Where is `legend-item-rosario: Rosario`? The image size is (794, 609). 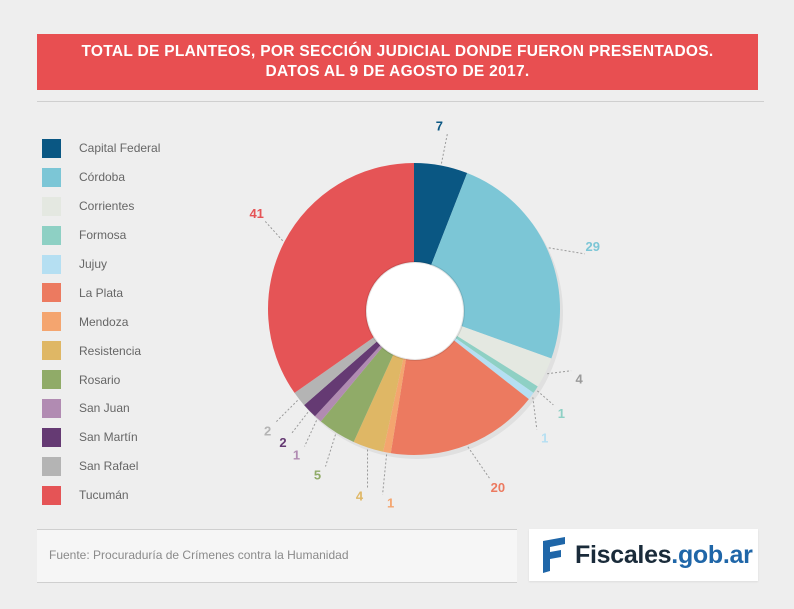 legend-item-rosario: Rosario is located at coordinates (101, 379).